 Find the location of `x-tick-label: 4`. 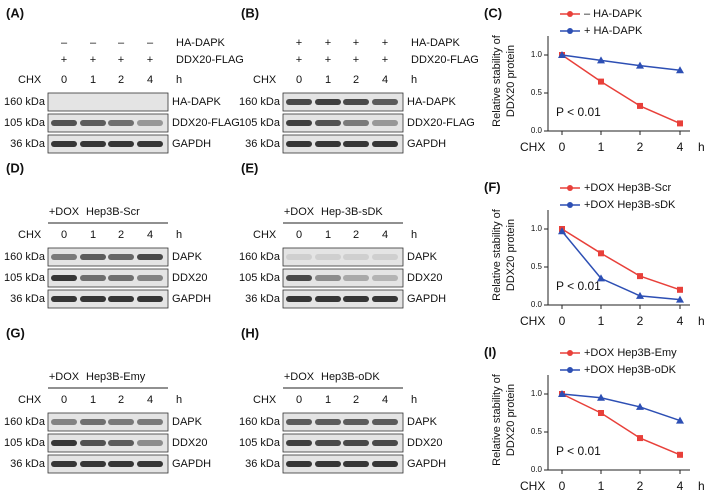

x-tick-label: 4 is located at coordinates (680, 485).